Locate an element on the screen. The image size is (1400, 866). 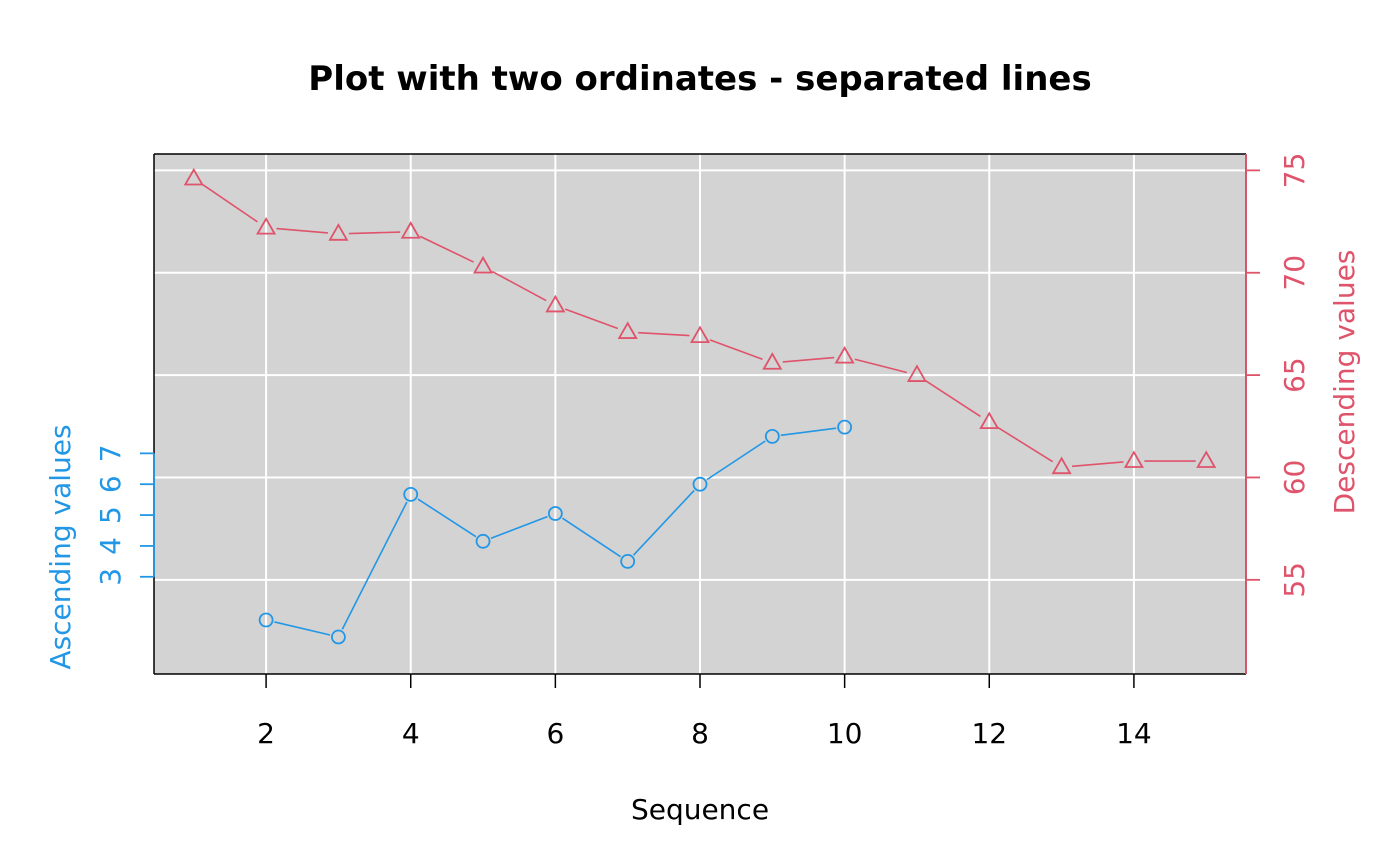
x-axis: 2 4 6 8 10 12 14 is located at coordinates (704, 712).